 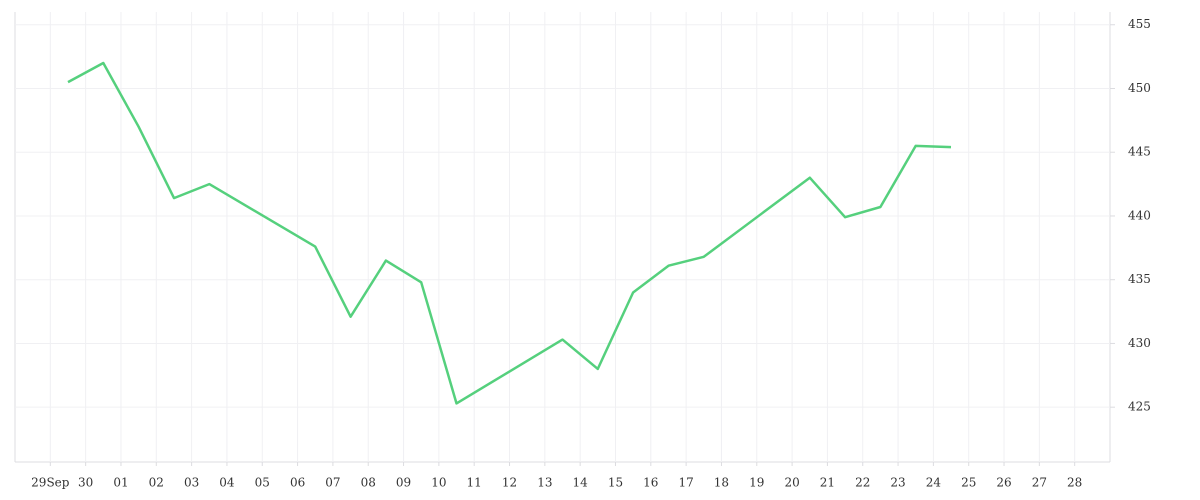 What do you see at coordinates (120, 483) in the screenshot?
I see `x-tick-label: 01` at bounding box center [120, 483].